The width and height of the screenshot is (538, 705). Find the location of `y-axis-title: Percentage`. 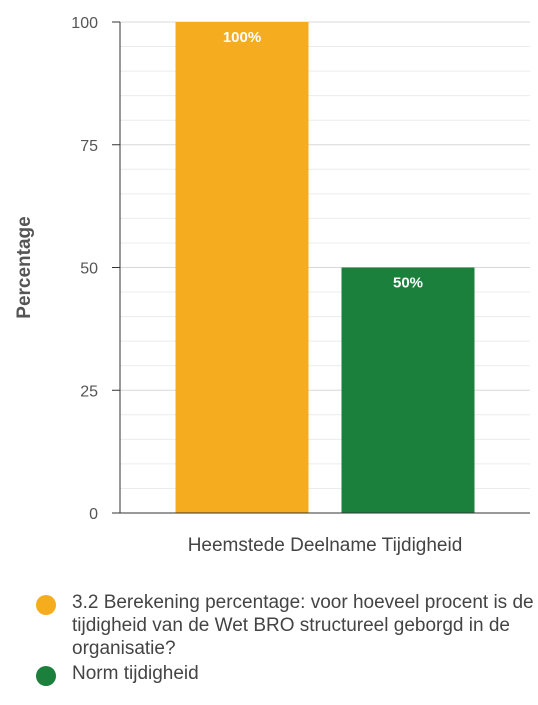

y-axis-title: Percentage is located at coordinates (24, 267).